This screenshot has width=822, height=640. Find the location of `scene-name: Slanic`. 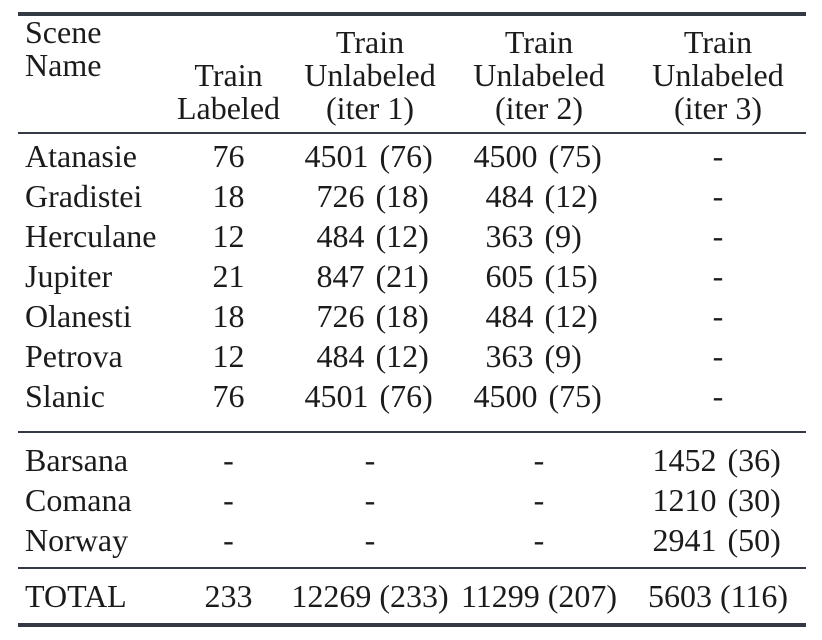

scene-name: Slanic is located at coordinates (65, 396).